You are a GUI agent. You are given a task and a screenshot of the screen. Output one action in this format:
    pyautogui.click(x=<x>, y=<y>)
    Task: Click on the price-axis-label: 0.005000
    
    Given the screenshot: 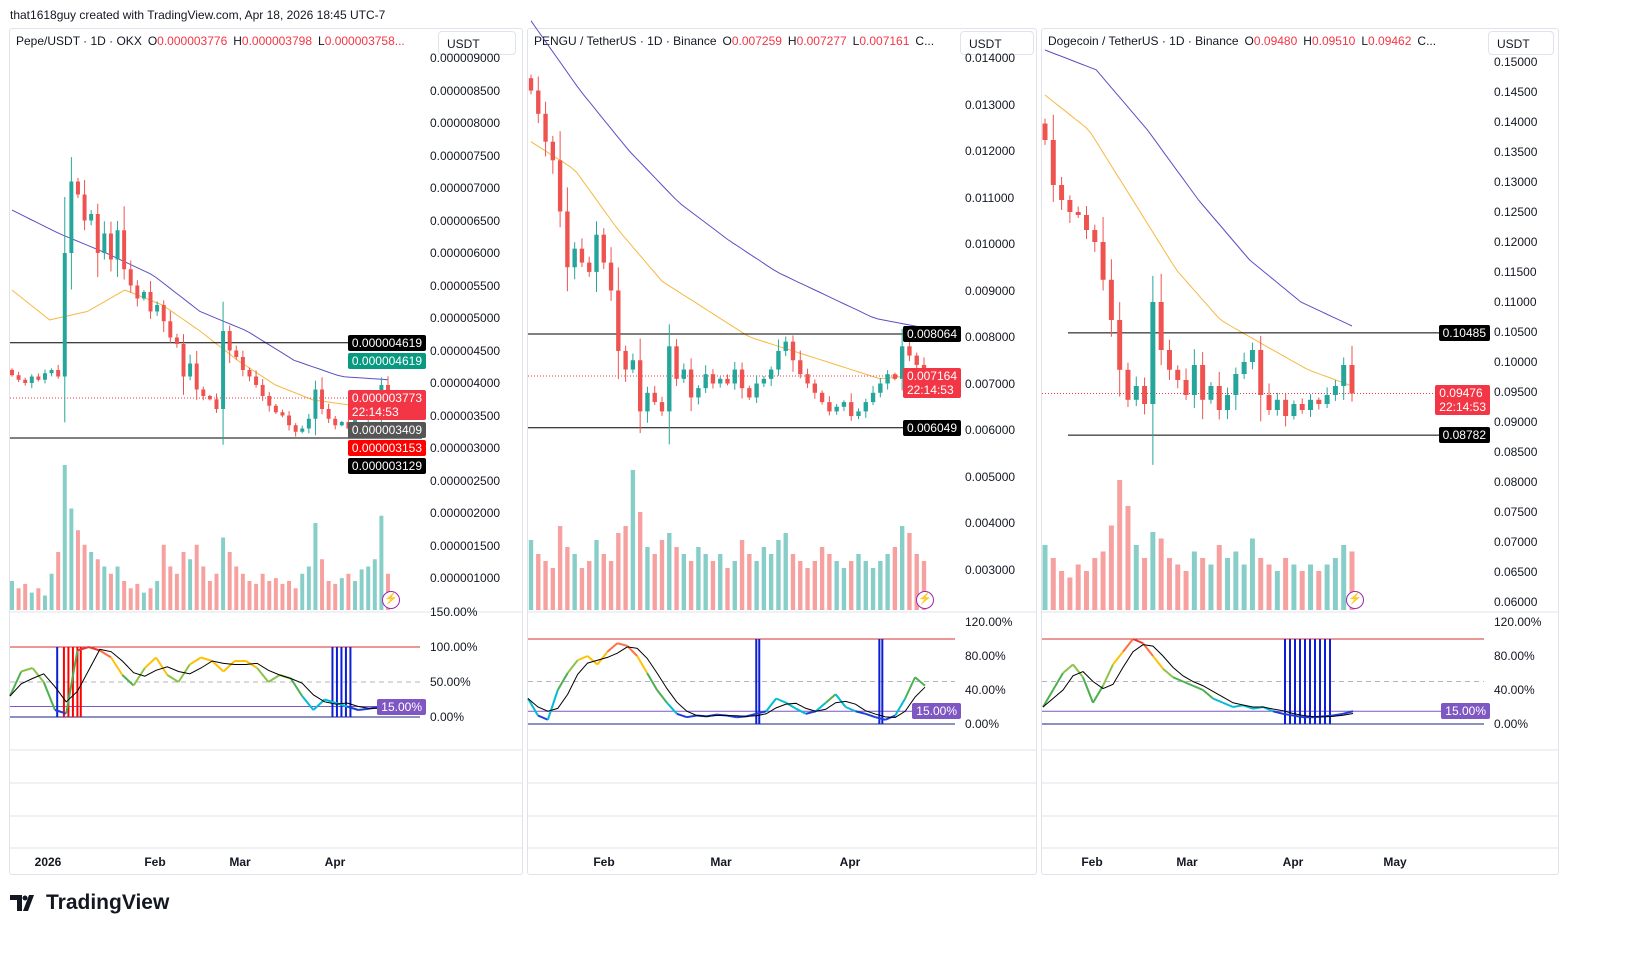 What is the action you would take?
    pyautogui.click(x=990, y=476)
    